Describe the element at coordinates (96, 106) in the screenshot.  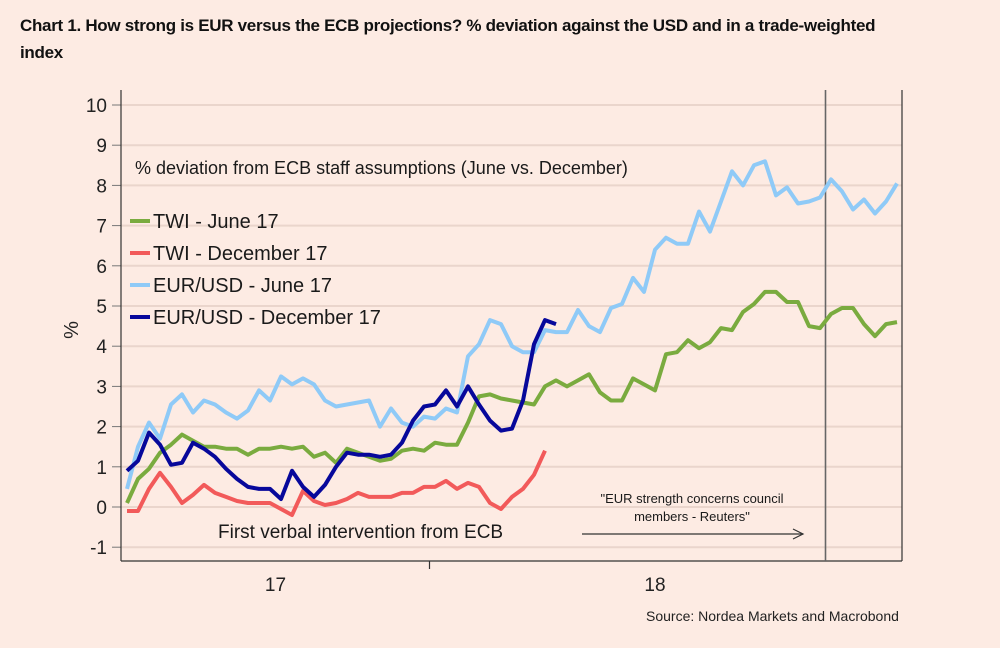
I see `y-tick-label: 10` at that location.